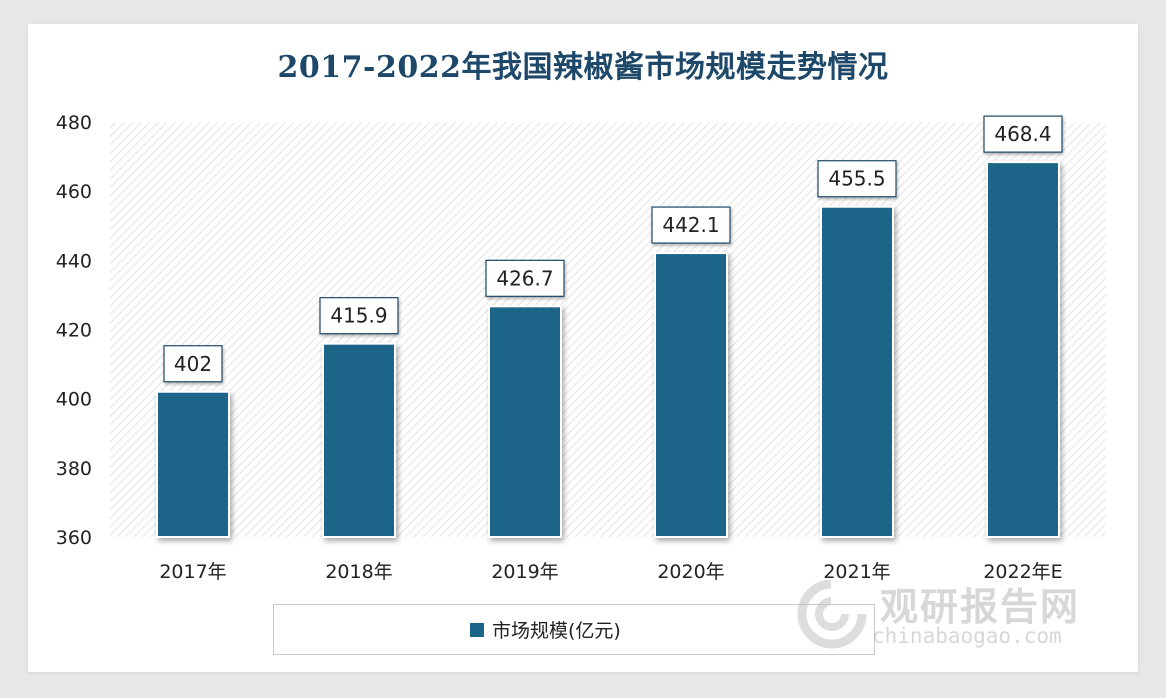 Image resolution: width=1166 pixels, height=698 pixels. I want to click on y-tick-label: 360, so click(74, 538).